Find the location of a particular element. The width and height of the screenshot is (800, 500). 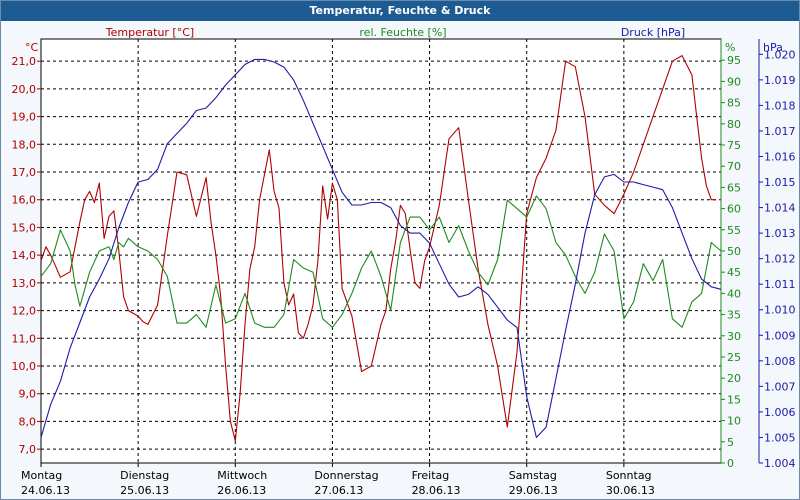

press-unit-label: hPa is located at coordinates (773, 47).